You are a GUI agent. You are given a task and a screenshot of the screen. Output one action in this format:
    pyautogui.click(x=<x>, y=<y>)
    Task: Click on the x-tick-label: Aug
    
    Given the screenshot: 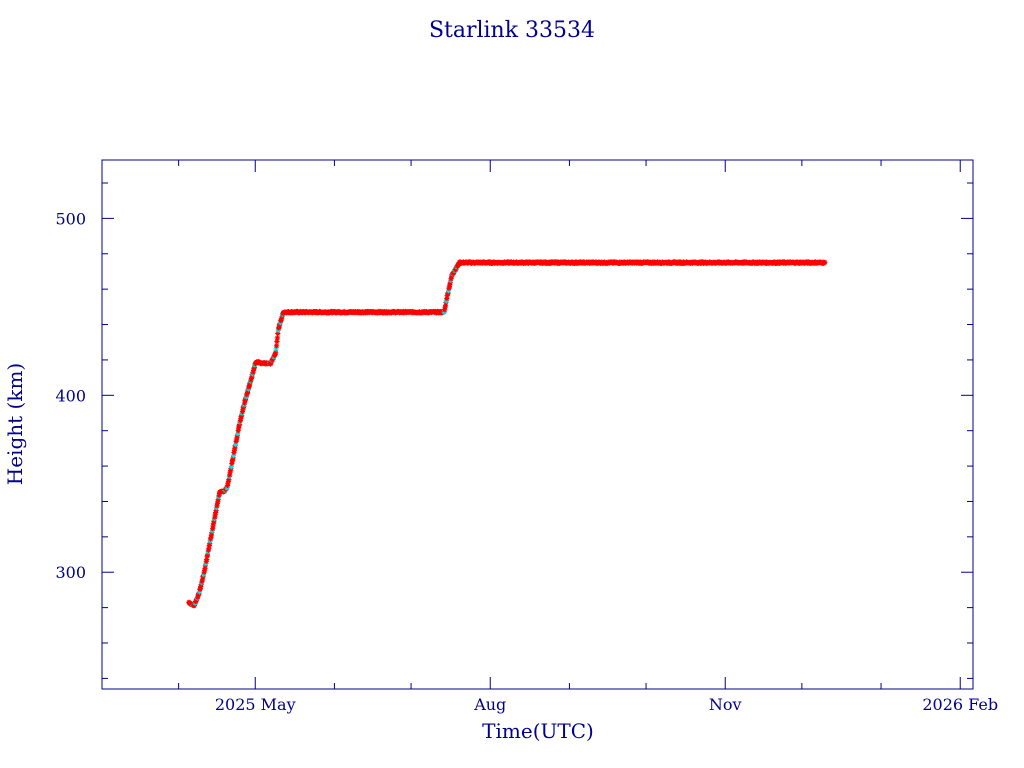 What is the action you would take?
    pyautogui.click(x=489, y=704)
    